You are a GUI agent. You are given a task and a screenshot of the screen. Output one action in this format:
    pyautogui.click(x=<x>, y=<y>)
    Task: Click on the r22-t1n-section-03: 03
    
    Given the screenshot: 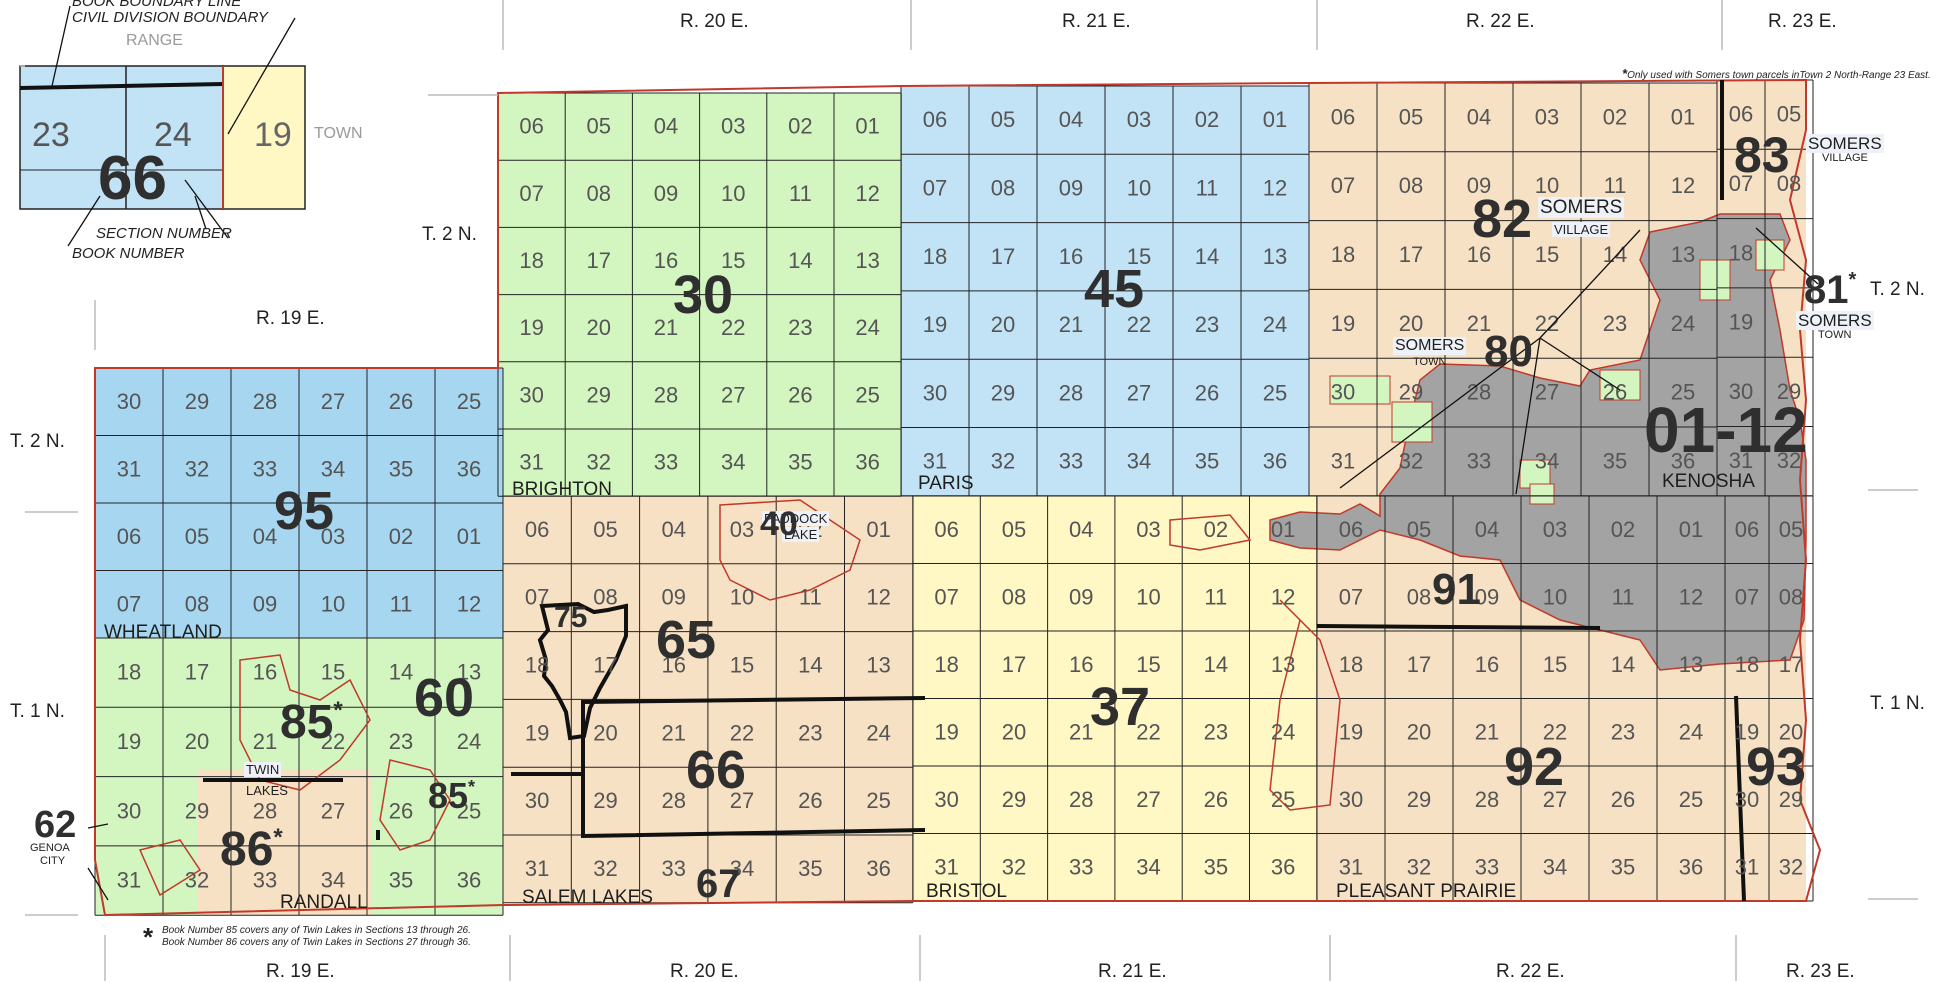 What is the action you would take?
    pyautogui.click(x=1555, y=529)
    